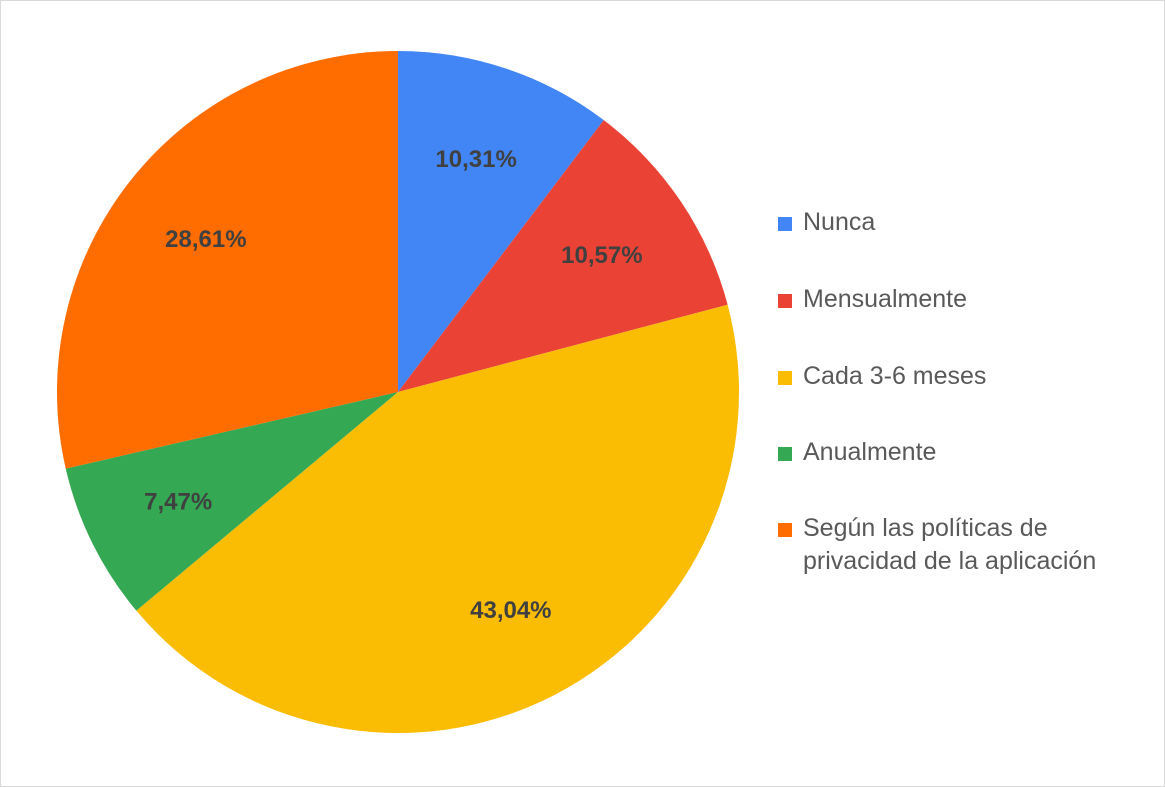  Describe the element at coordinates (785, 301) in the screenshot. I see `legend-swatch-mensualmente` at that location.